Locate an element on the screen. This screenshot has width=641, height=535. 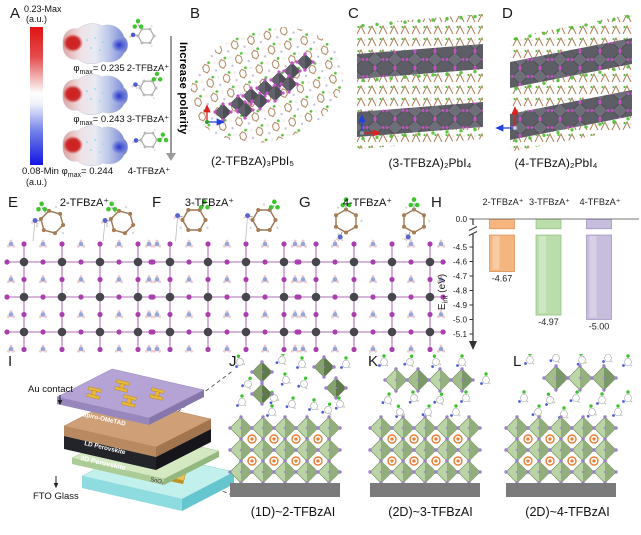
polarity-arrow-line is located at coordinates (171, 95).